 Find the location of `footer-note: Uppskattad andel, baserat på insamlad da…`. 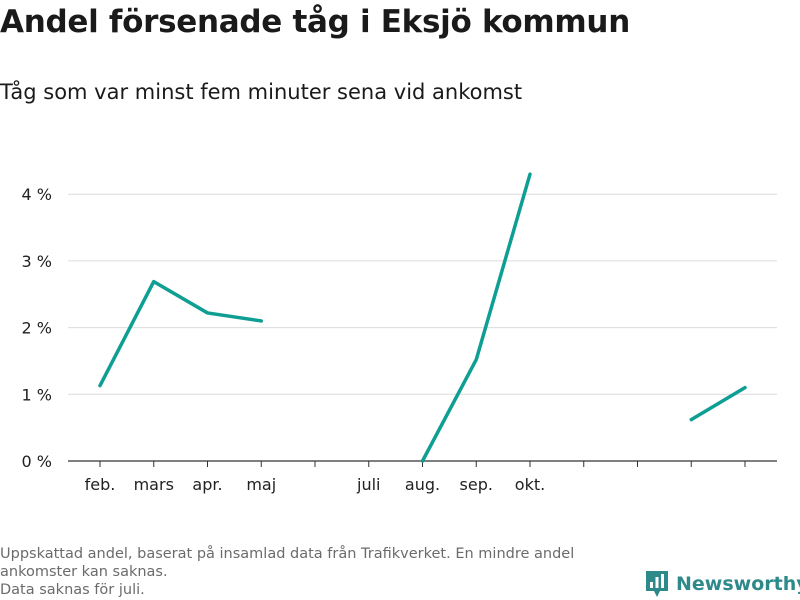

footer-note: Uppskattad andel, baserat på insamlad da… is located at coordinates (315, 572).